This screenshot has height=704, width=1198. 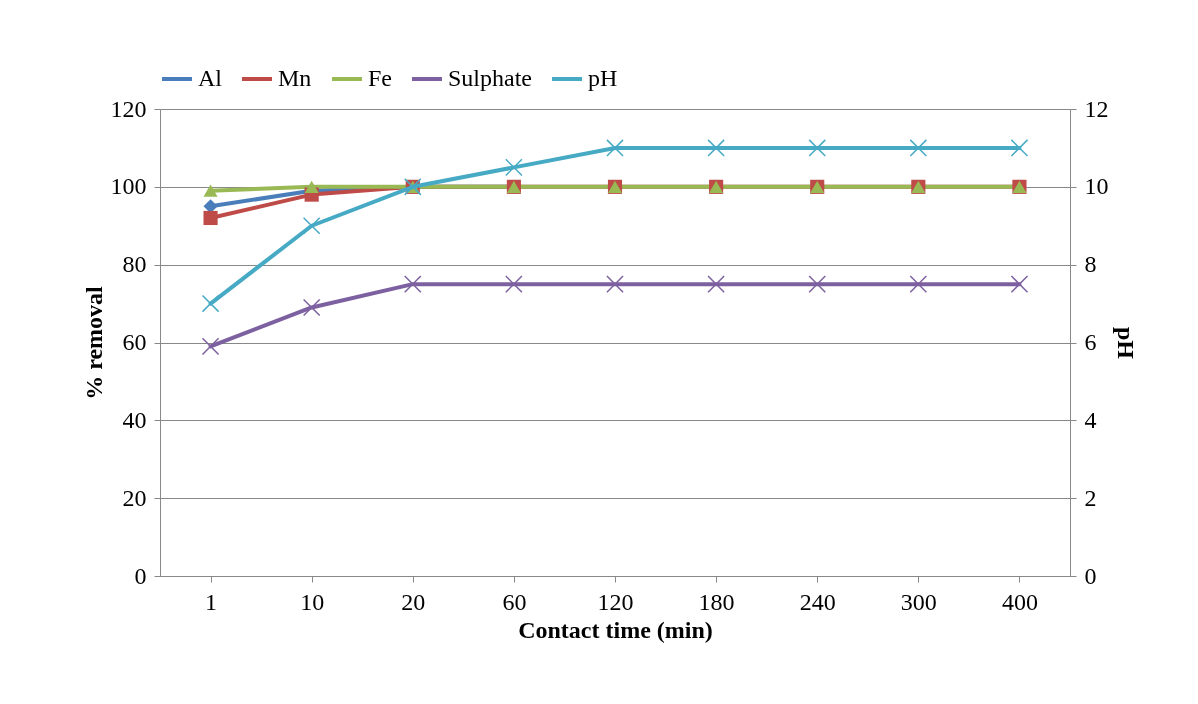 I want to click on y2-tick-label: 10, so click(x=1096, y=186).